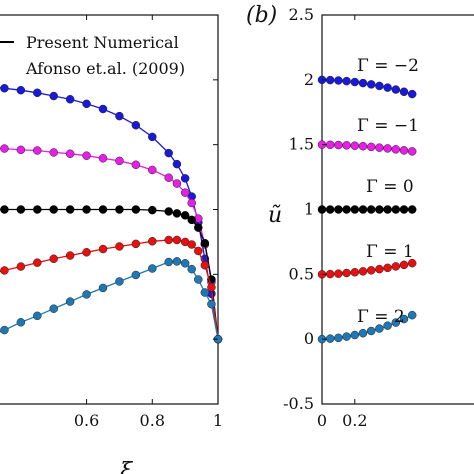  I want to click on panel-a-legend: Present Numerical Afonso et.al. (2009), so click(92, 55).